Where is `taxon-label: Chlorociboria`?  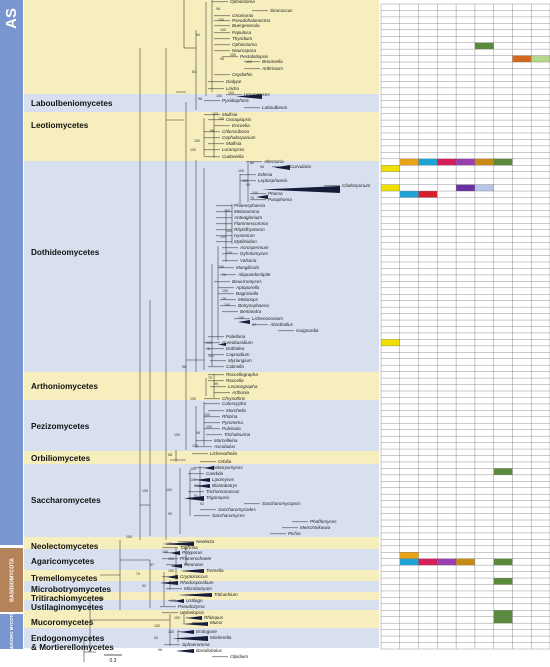 taxon-label: Chlorociboria is located at coordinates (236, 131).